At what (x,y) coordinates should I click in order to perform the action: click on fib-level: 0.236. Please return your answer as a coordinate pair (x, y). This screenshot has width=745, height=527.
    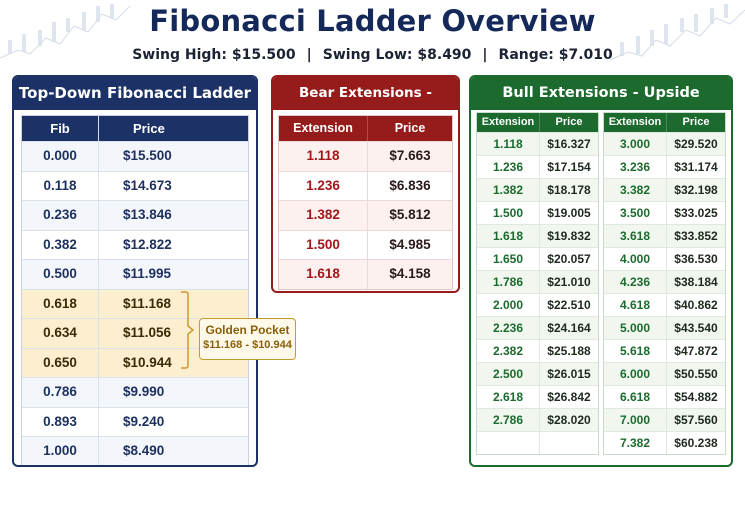
    Looking at the image, I should click on (60, 215).